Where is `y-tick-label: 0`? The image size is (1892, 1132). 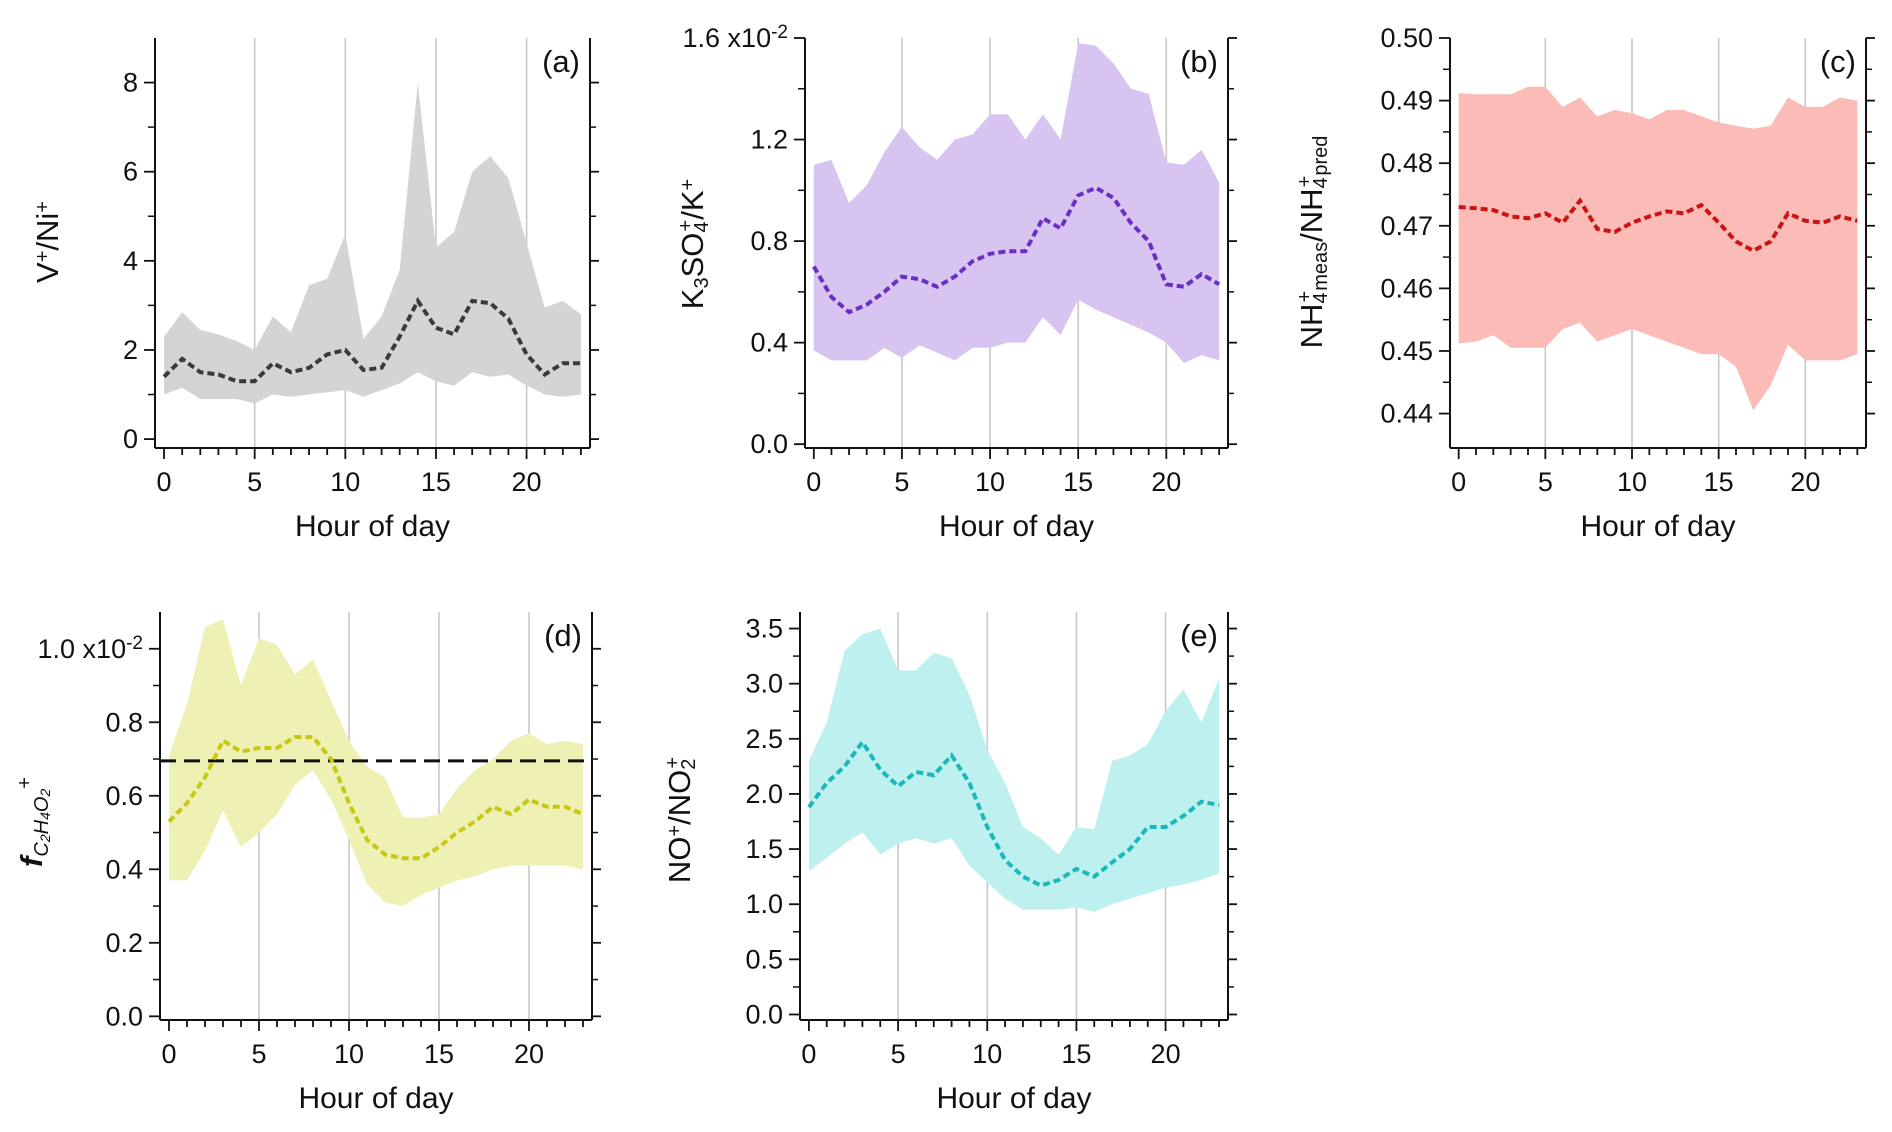
y-tick-label: 0 is located at coordinates (130, 439).